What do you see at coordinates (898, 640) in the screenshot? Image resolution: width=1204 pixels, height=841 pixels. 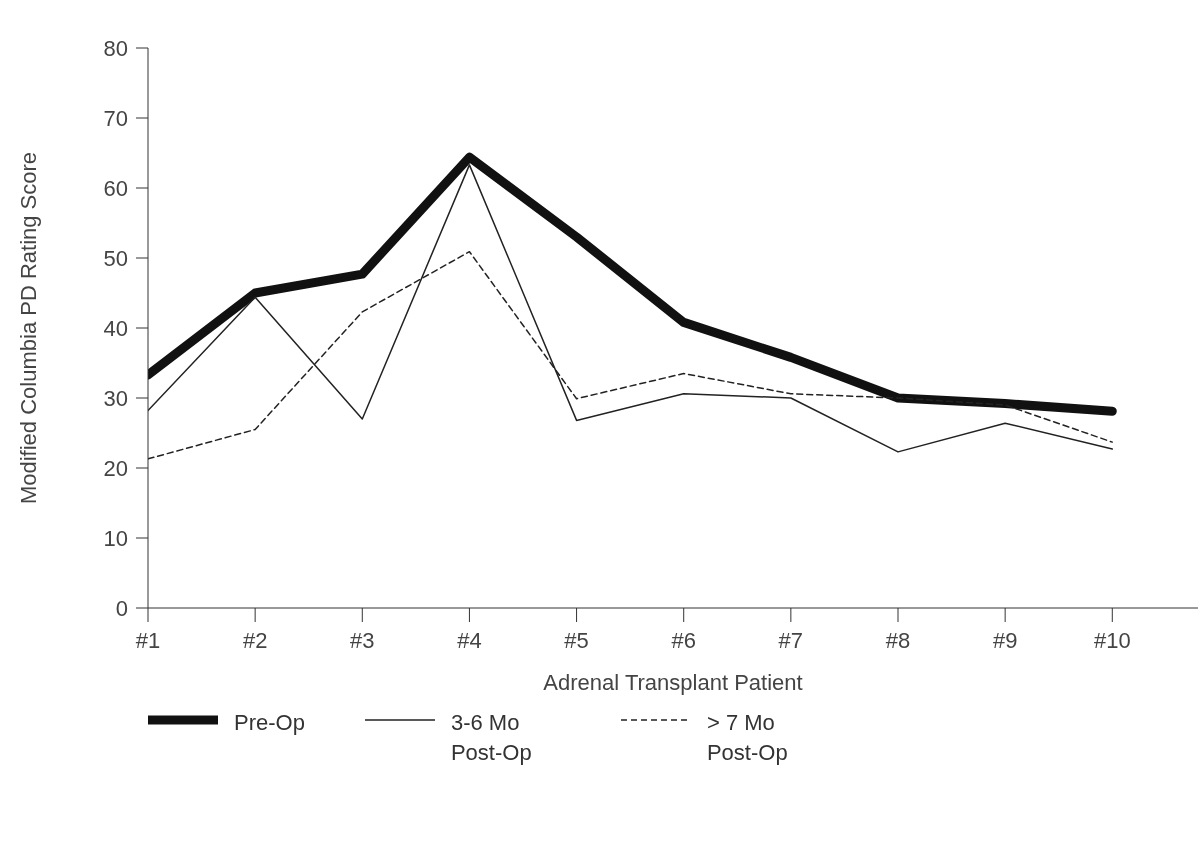 I see `x-tick-label: #8` at bounding box center [898, 640].